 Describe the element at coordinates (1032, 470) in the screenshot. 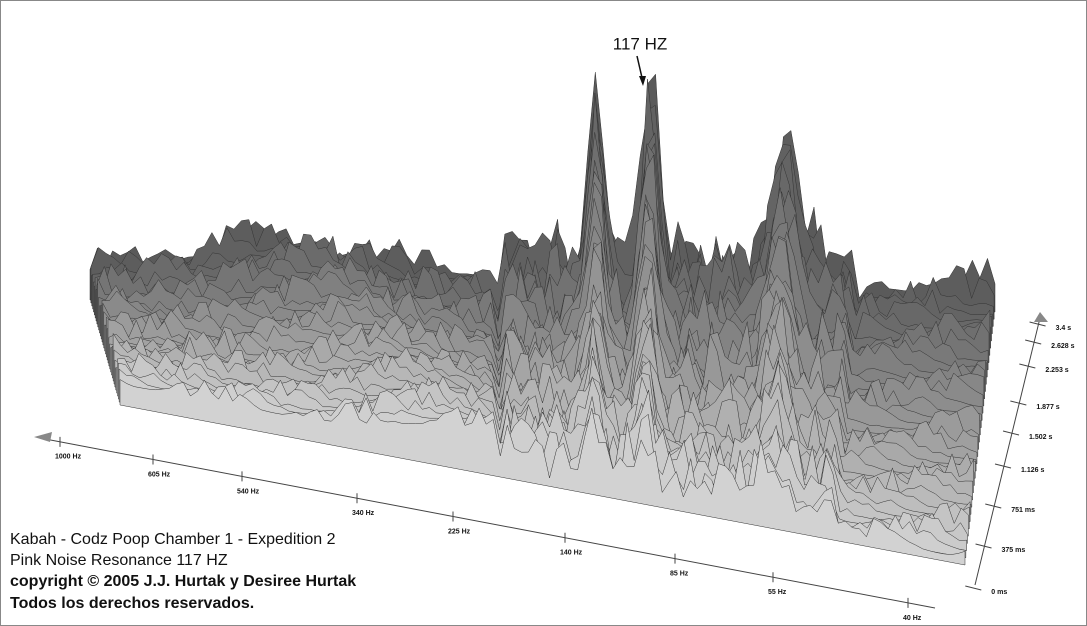

I see `time-label: 1.126 s` at that location.